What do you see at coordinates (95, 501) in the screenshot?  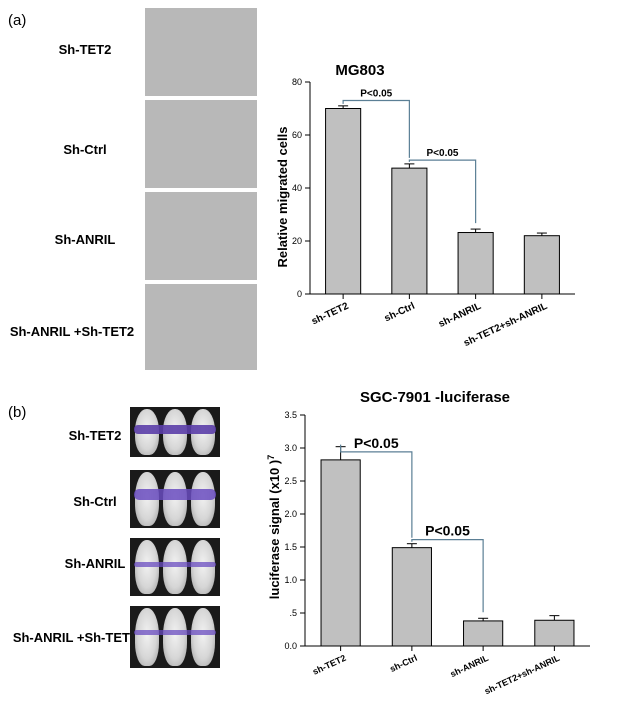 I see `row-label-sh-ctrl-b: Sh-Ctrl` at bounding box center [95, 501].